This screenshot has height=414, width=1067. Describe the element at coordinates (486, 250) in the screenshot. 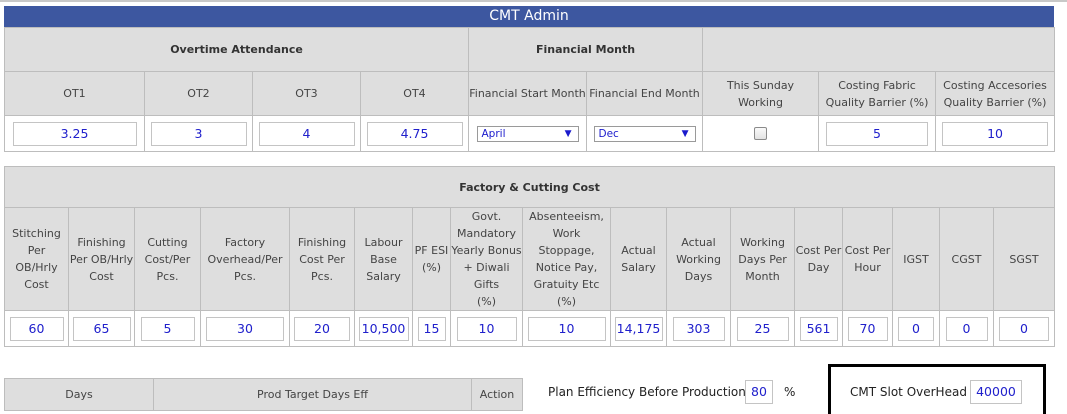

I see `factory-column-header-line: Yearly Bonus` at that location.